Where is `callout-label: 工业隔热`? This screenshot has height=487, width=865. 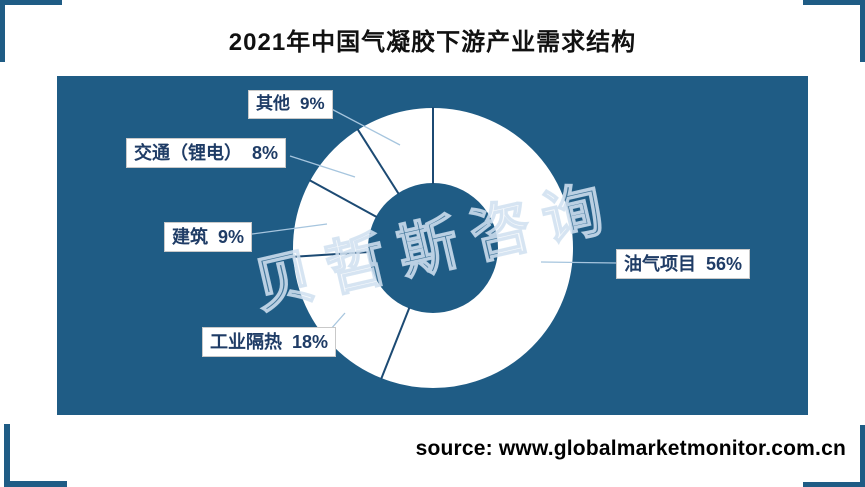
callout-label: 工业隔热 is located at coordinates (246, 342).